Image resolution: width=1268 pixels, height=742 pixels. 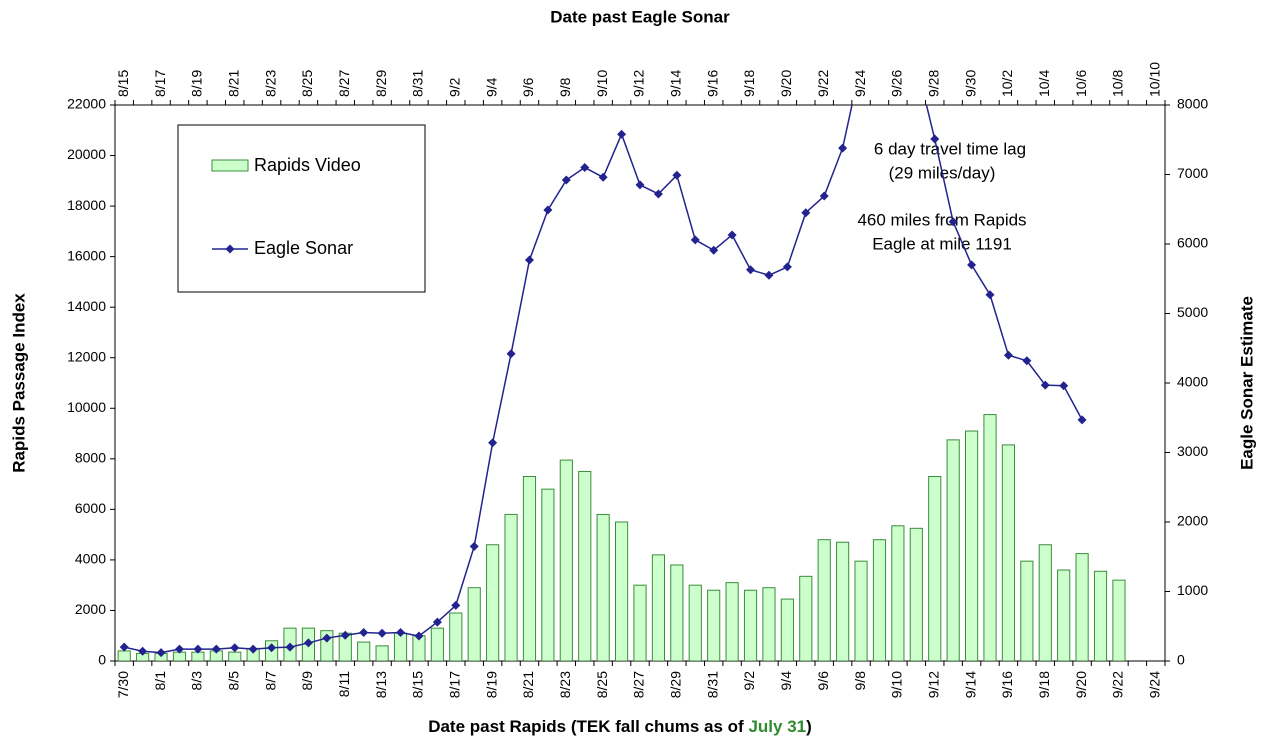 What do you see at coordinates (197, 83) in the screenshot?
I see `x2-tick-label: 8/19` at bounding box center [197, 83].